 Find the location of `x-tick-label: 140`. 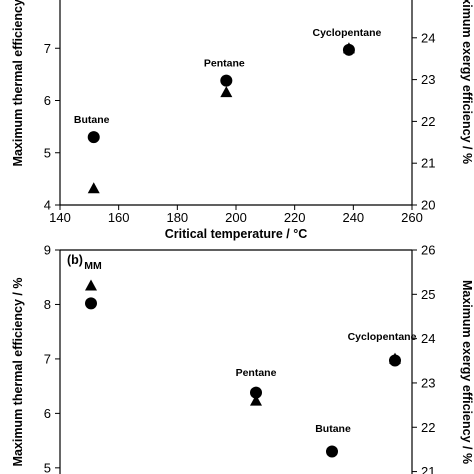

x-tick-label: 140 is located at coordinates (60, 217).